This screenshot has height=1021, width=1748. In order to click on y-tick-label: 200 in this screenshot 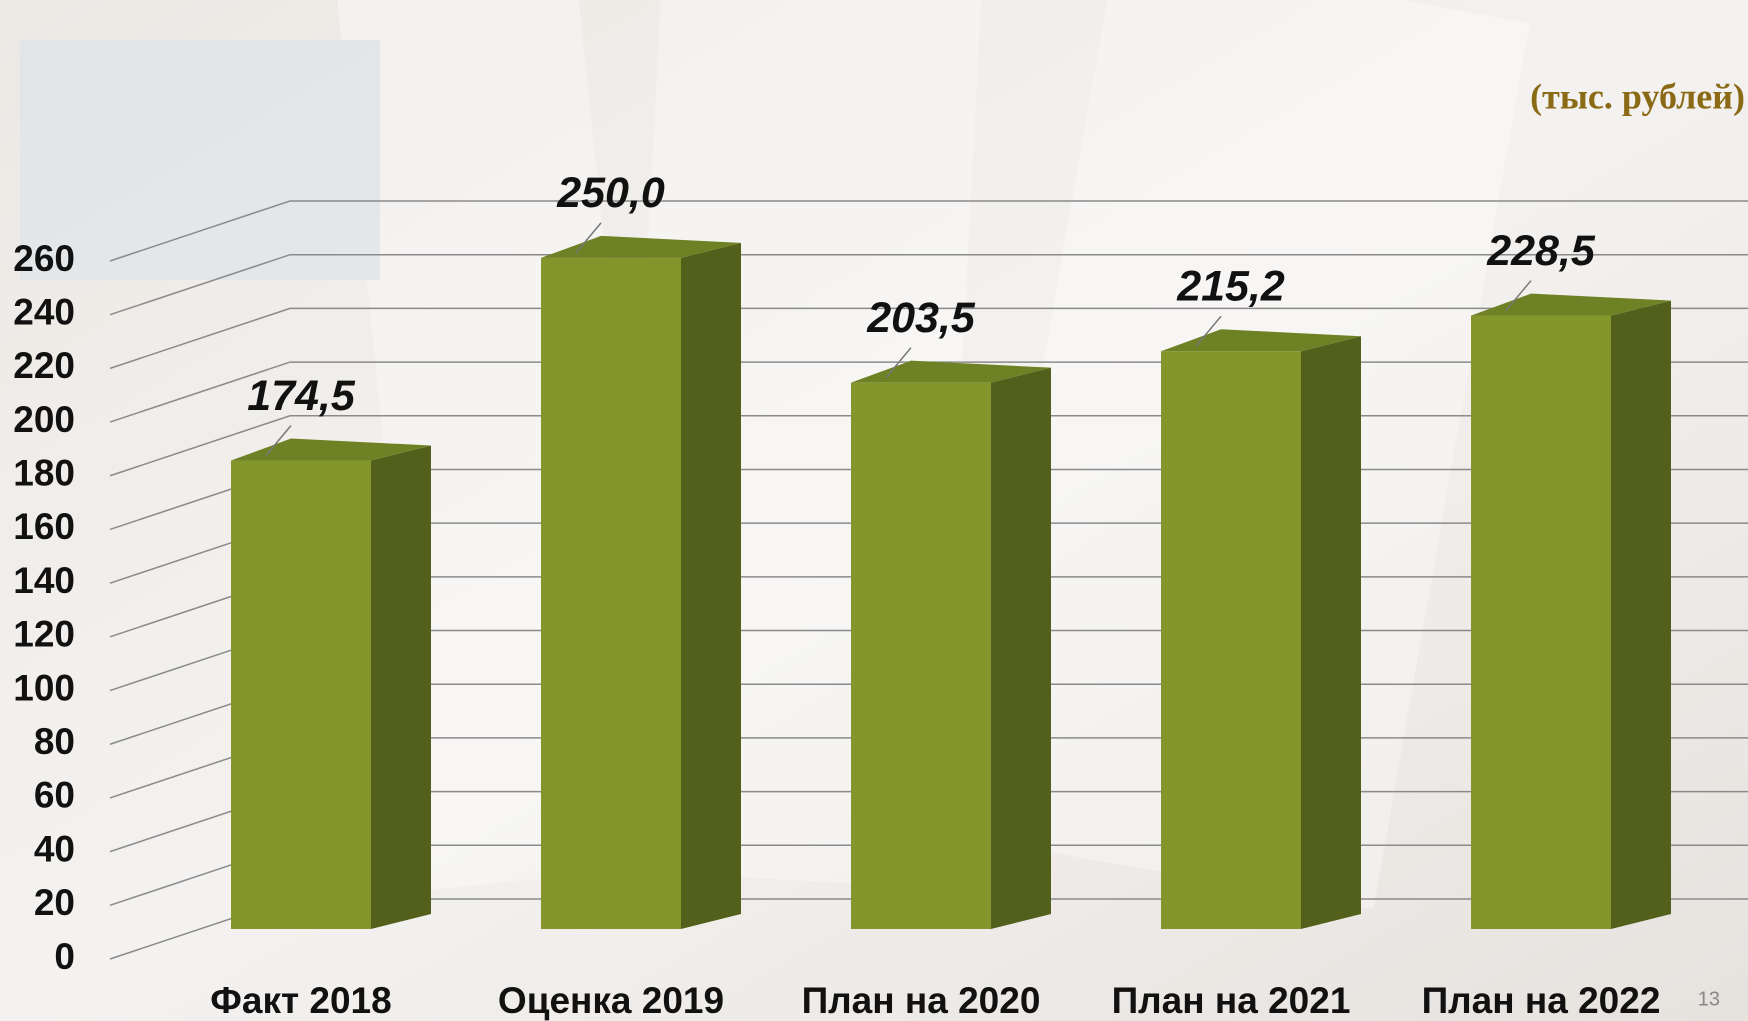, I will do `click(44, 419)`.